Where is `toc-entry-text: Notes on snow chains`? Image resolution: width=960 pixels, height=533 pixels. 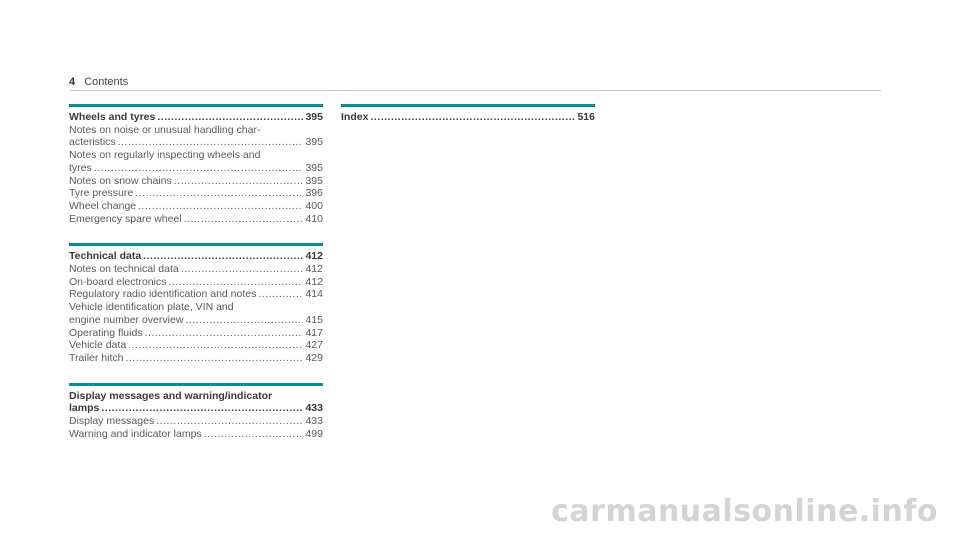 toc-entry-text: Notes on snow chains is located at coordinates (120, 180).